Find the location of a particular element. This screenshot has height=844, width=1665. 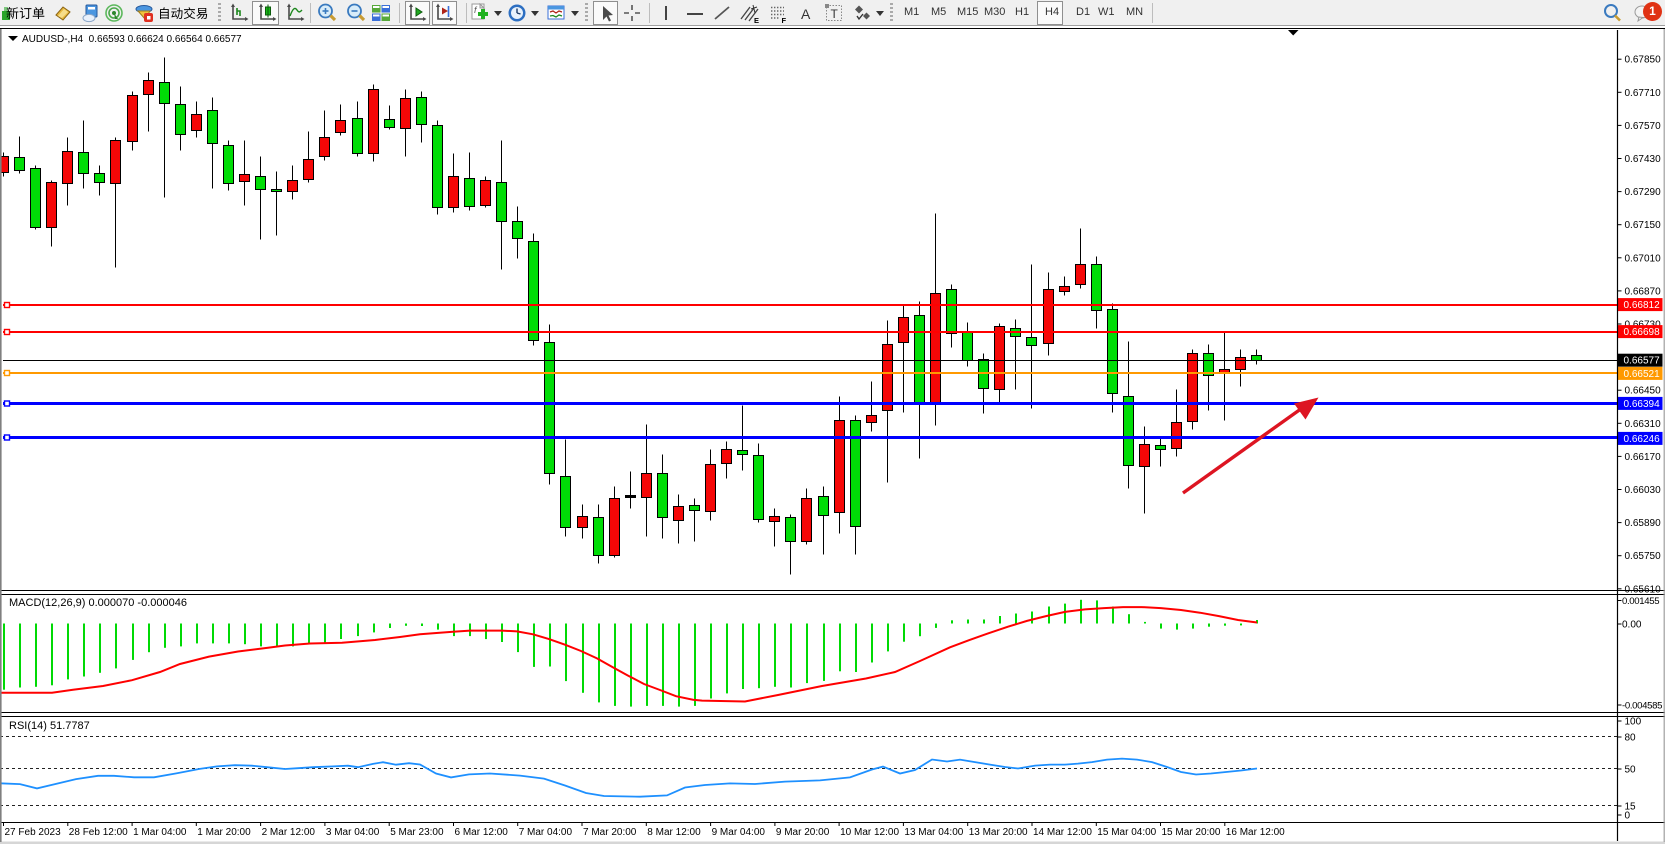

svg-text: 3 Mar 04:00 is located at coordinates (353, 832).